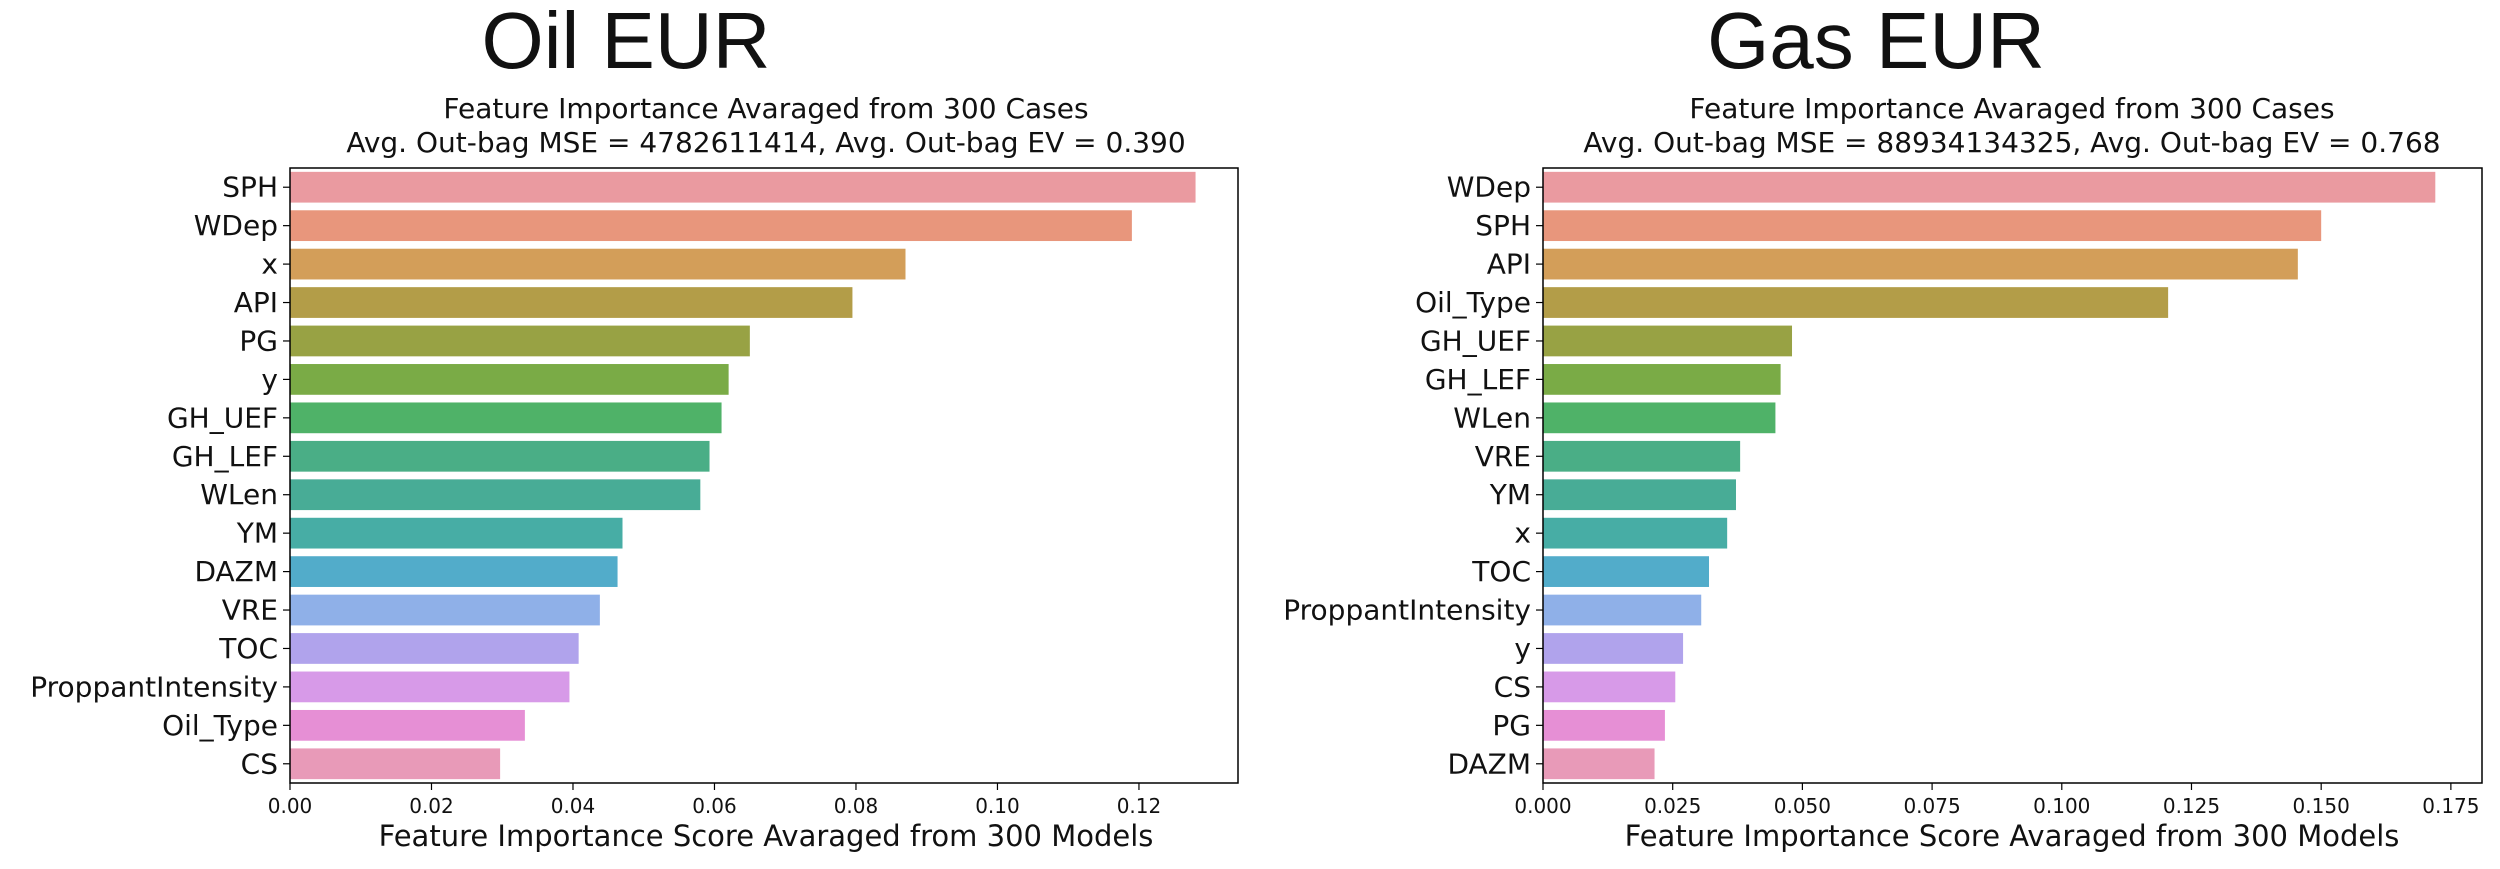 The width and height of the screenshot is (2500, 869). Describe the element at coordinates (2450, 806) in the screenshot. I see `x-tick-label: 0.175` at that location.